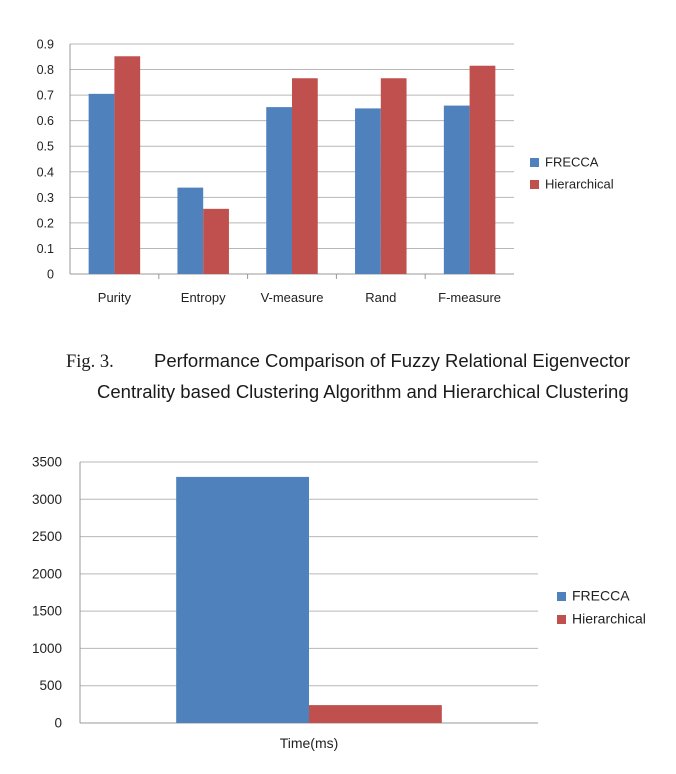  What do you see at coordinates (190, 230) in the screenshot?
I see `bar-frecca-entropy` at bounding box center [190, 230].